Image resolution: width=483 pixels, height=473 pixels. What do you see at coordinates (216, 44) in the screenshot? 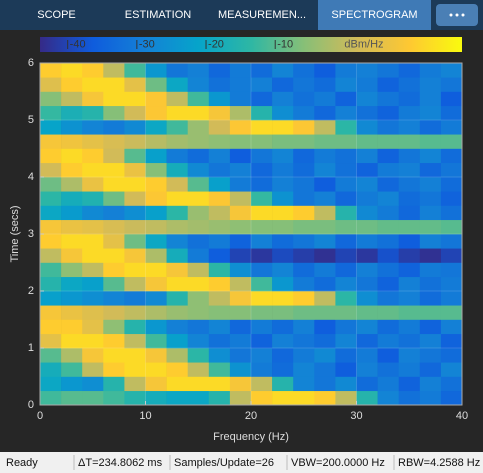
I see `colorbar-tick-label: -20` at bounding box center [216, 44].